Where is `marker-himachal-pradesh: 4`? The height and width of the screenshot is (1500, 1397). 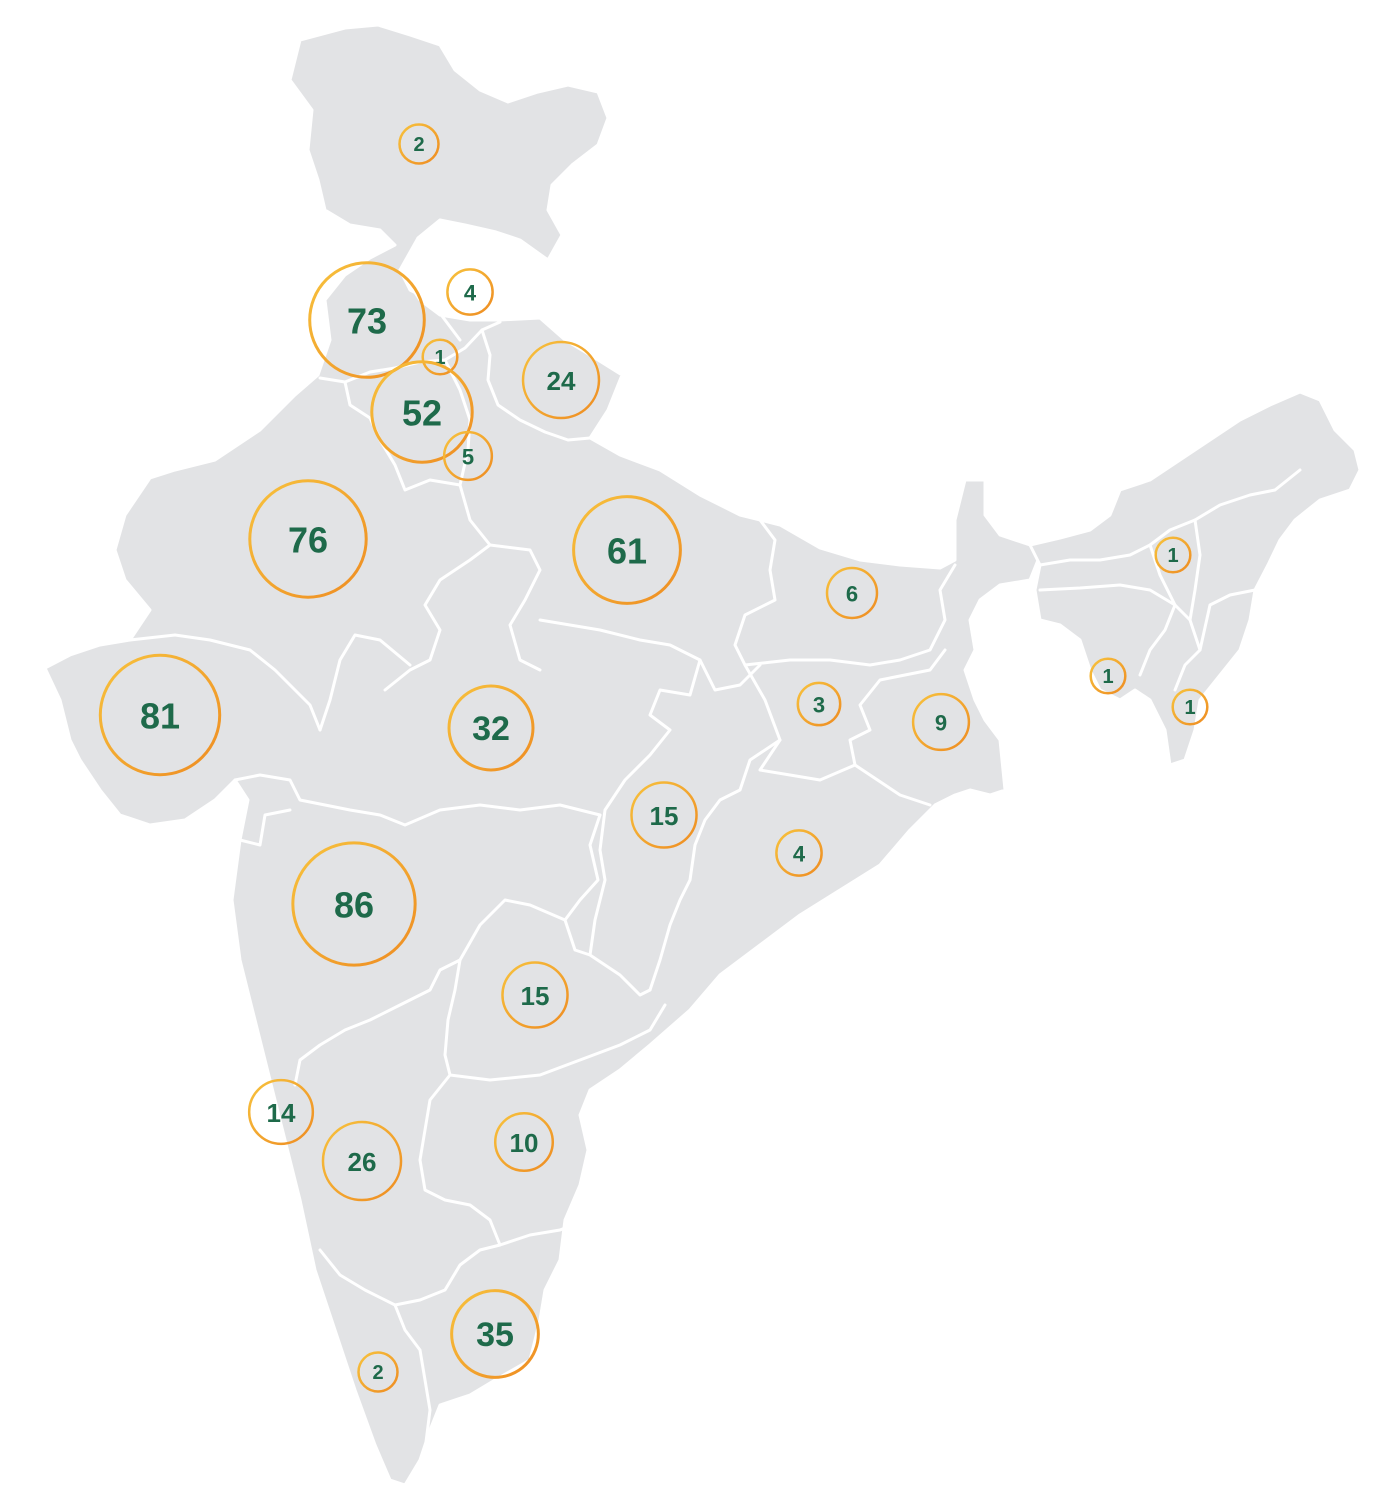
marker-himachal-pradesh: 4 is located at coordinates (470, 292).